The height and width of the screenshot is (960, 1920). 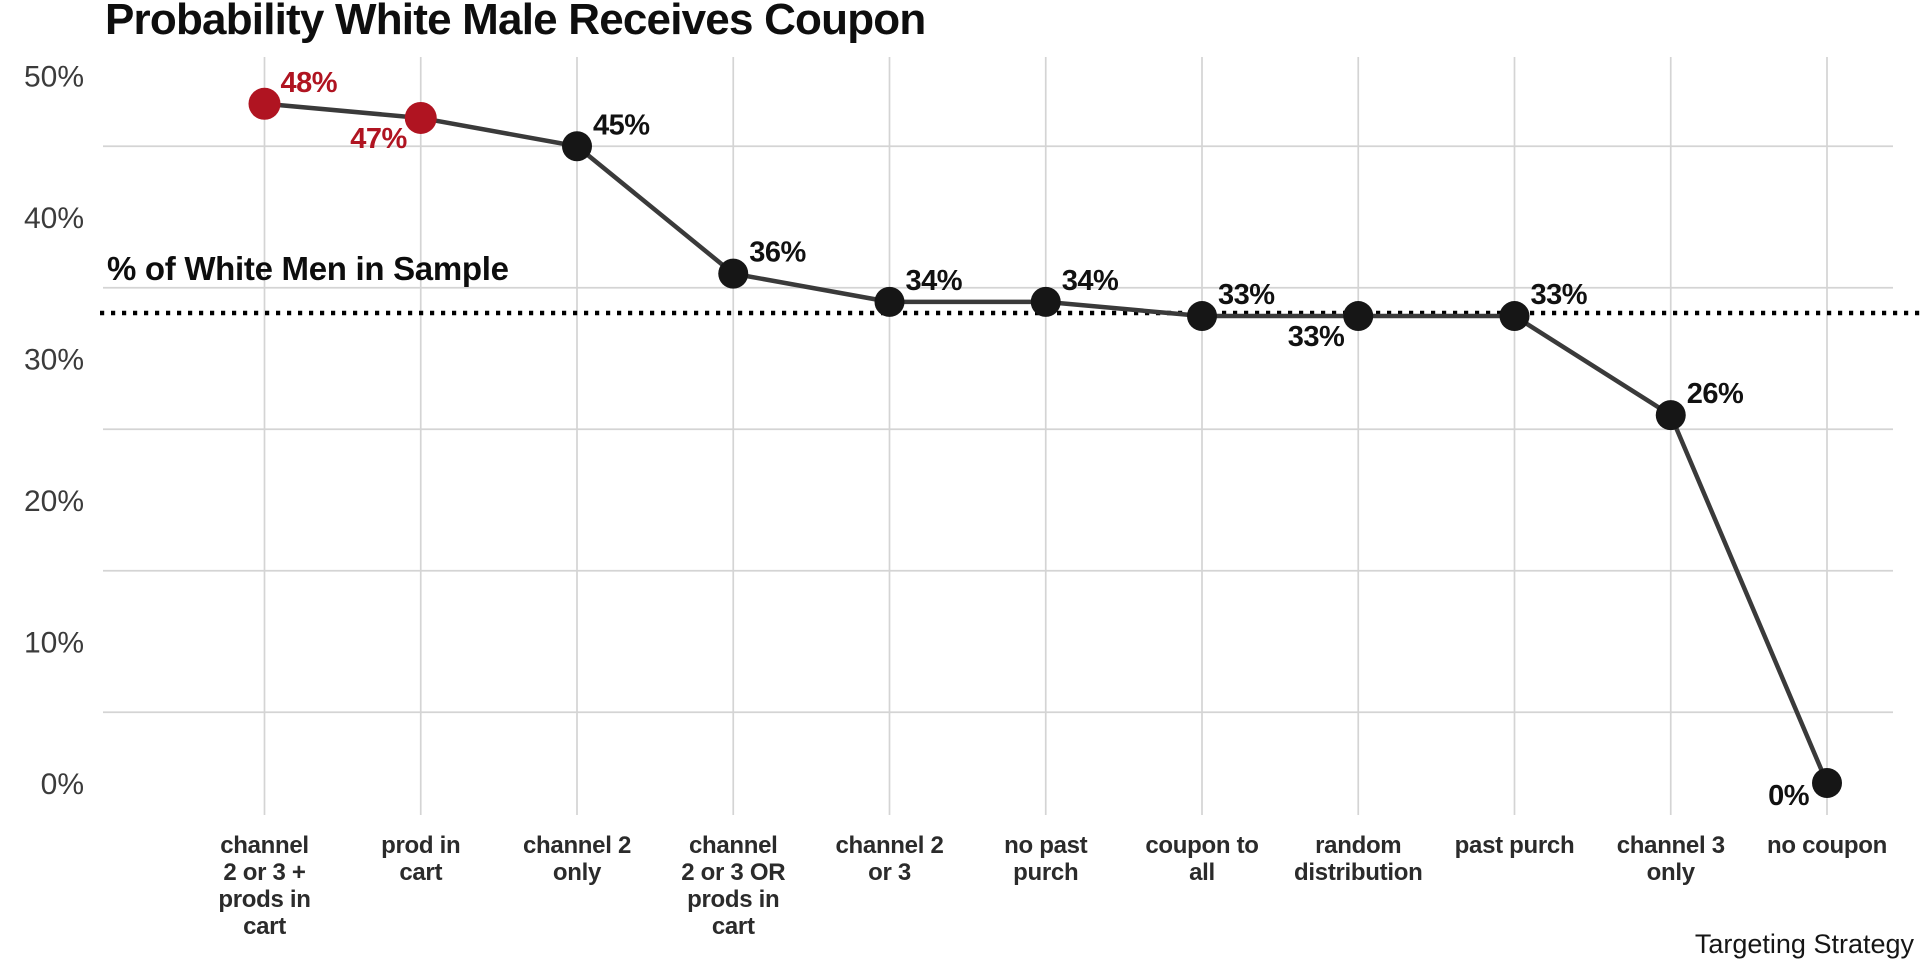 I want to click on y-tick-label: 30%, so click(x=54, y=360).